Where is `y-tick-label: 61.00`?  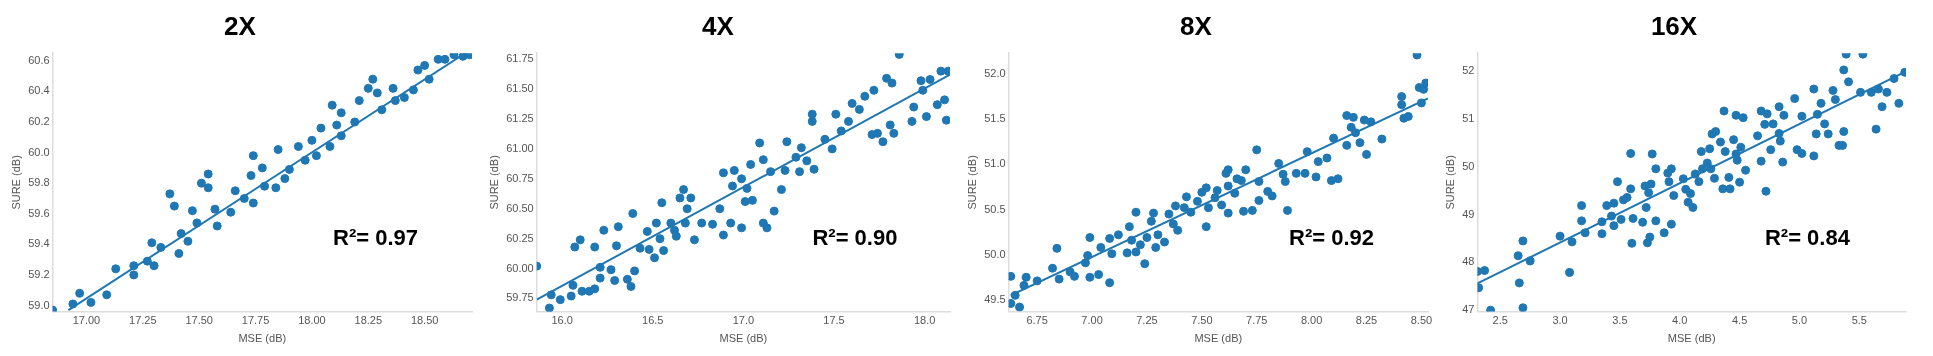 y-tick-label: 61.00 is located at coordinates (520, 147).